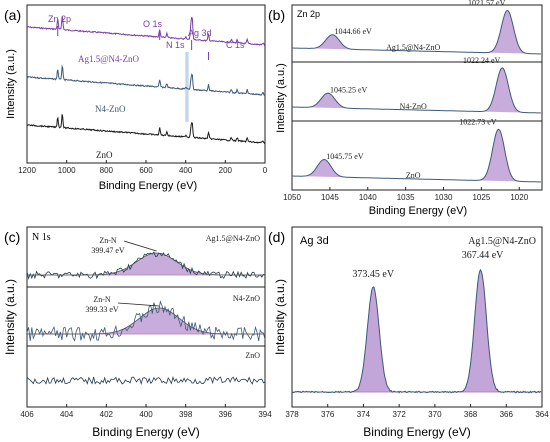 The height and width of the screenshot is (442, 550). What do you see at coordinates (235, 45) in the screenshot?
I see `annot-c1s: C 1s` at bounding box center [235, 45].